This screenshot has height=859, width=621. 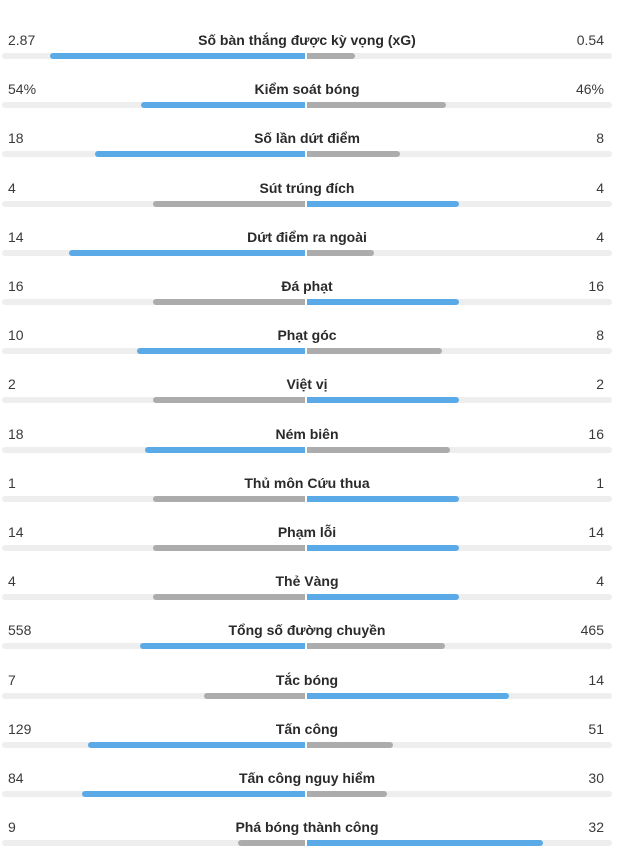 I want to click on stat-label: Tổng số đường chuyền, so click(x=307, y=630).